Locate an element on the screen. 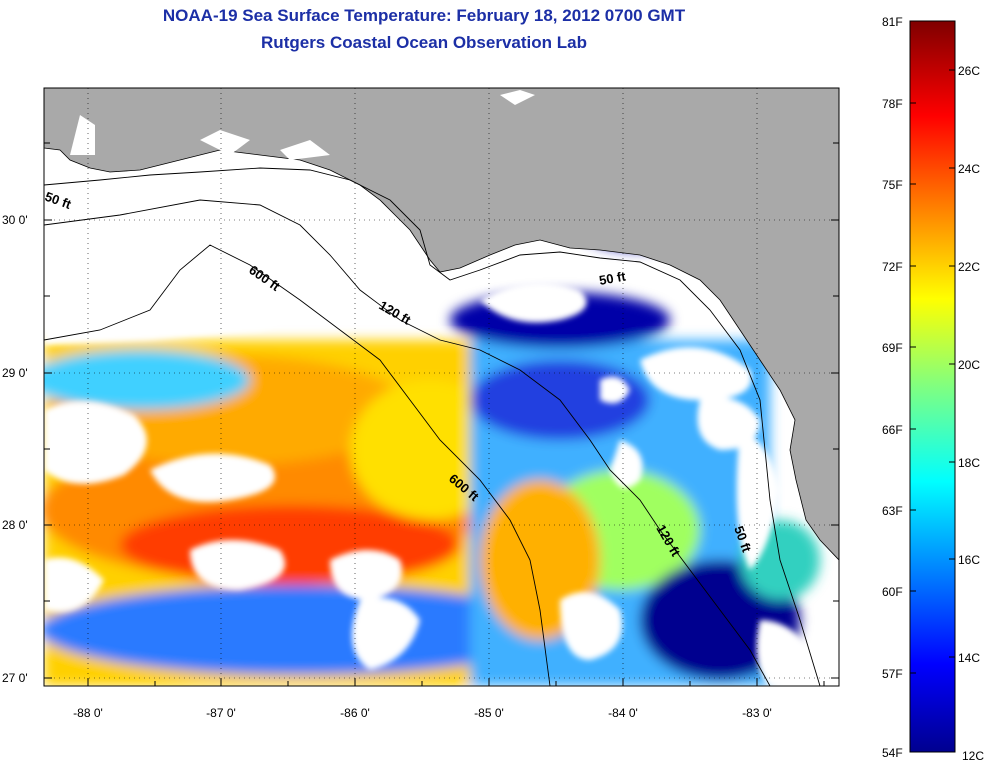 This screenshot has width=992, height=770. colorbar-label-c: 16C is located at coordinates (969, 560).